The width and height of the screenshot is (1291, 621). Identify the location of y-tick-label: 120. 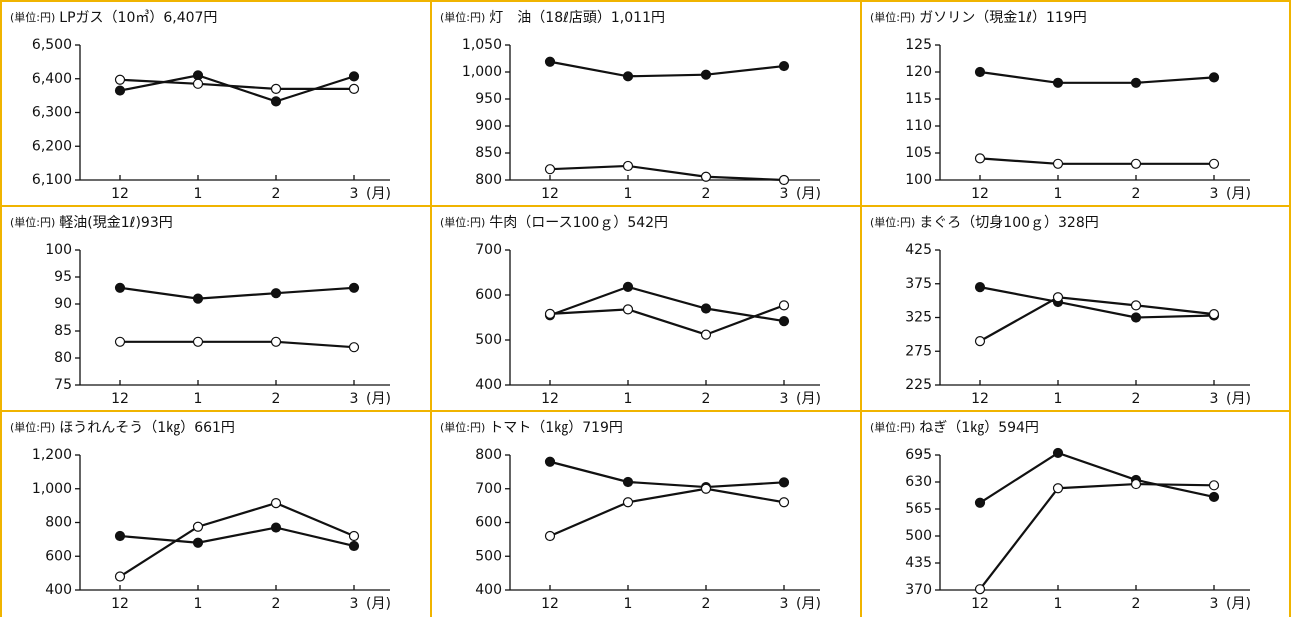
(918, 72).